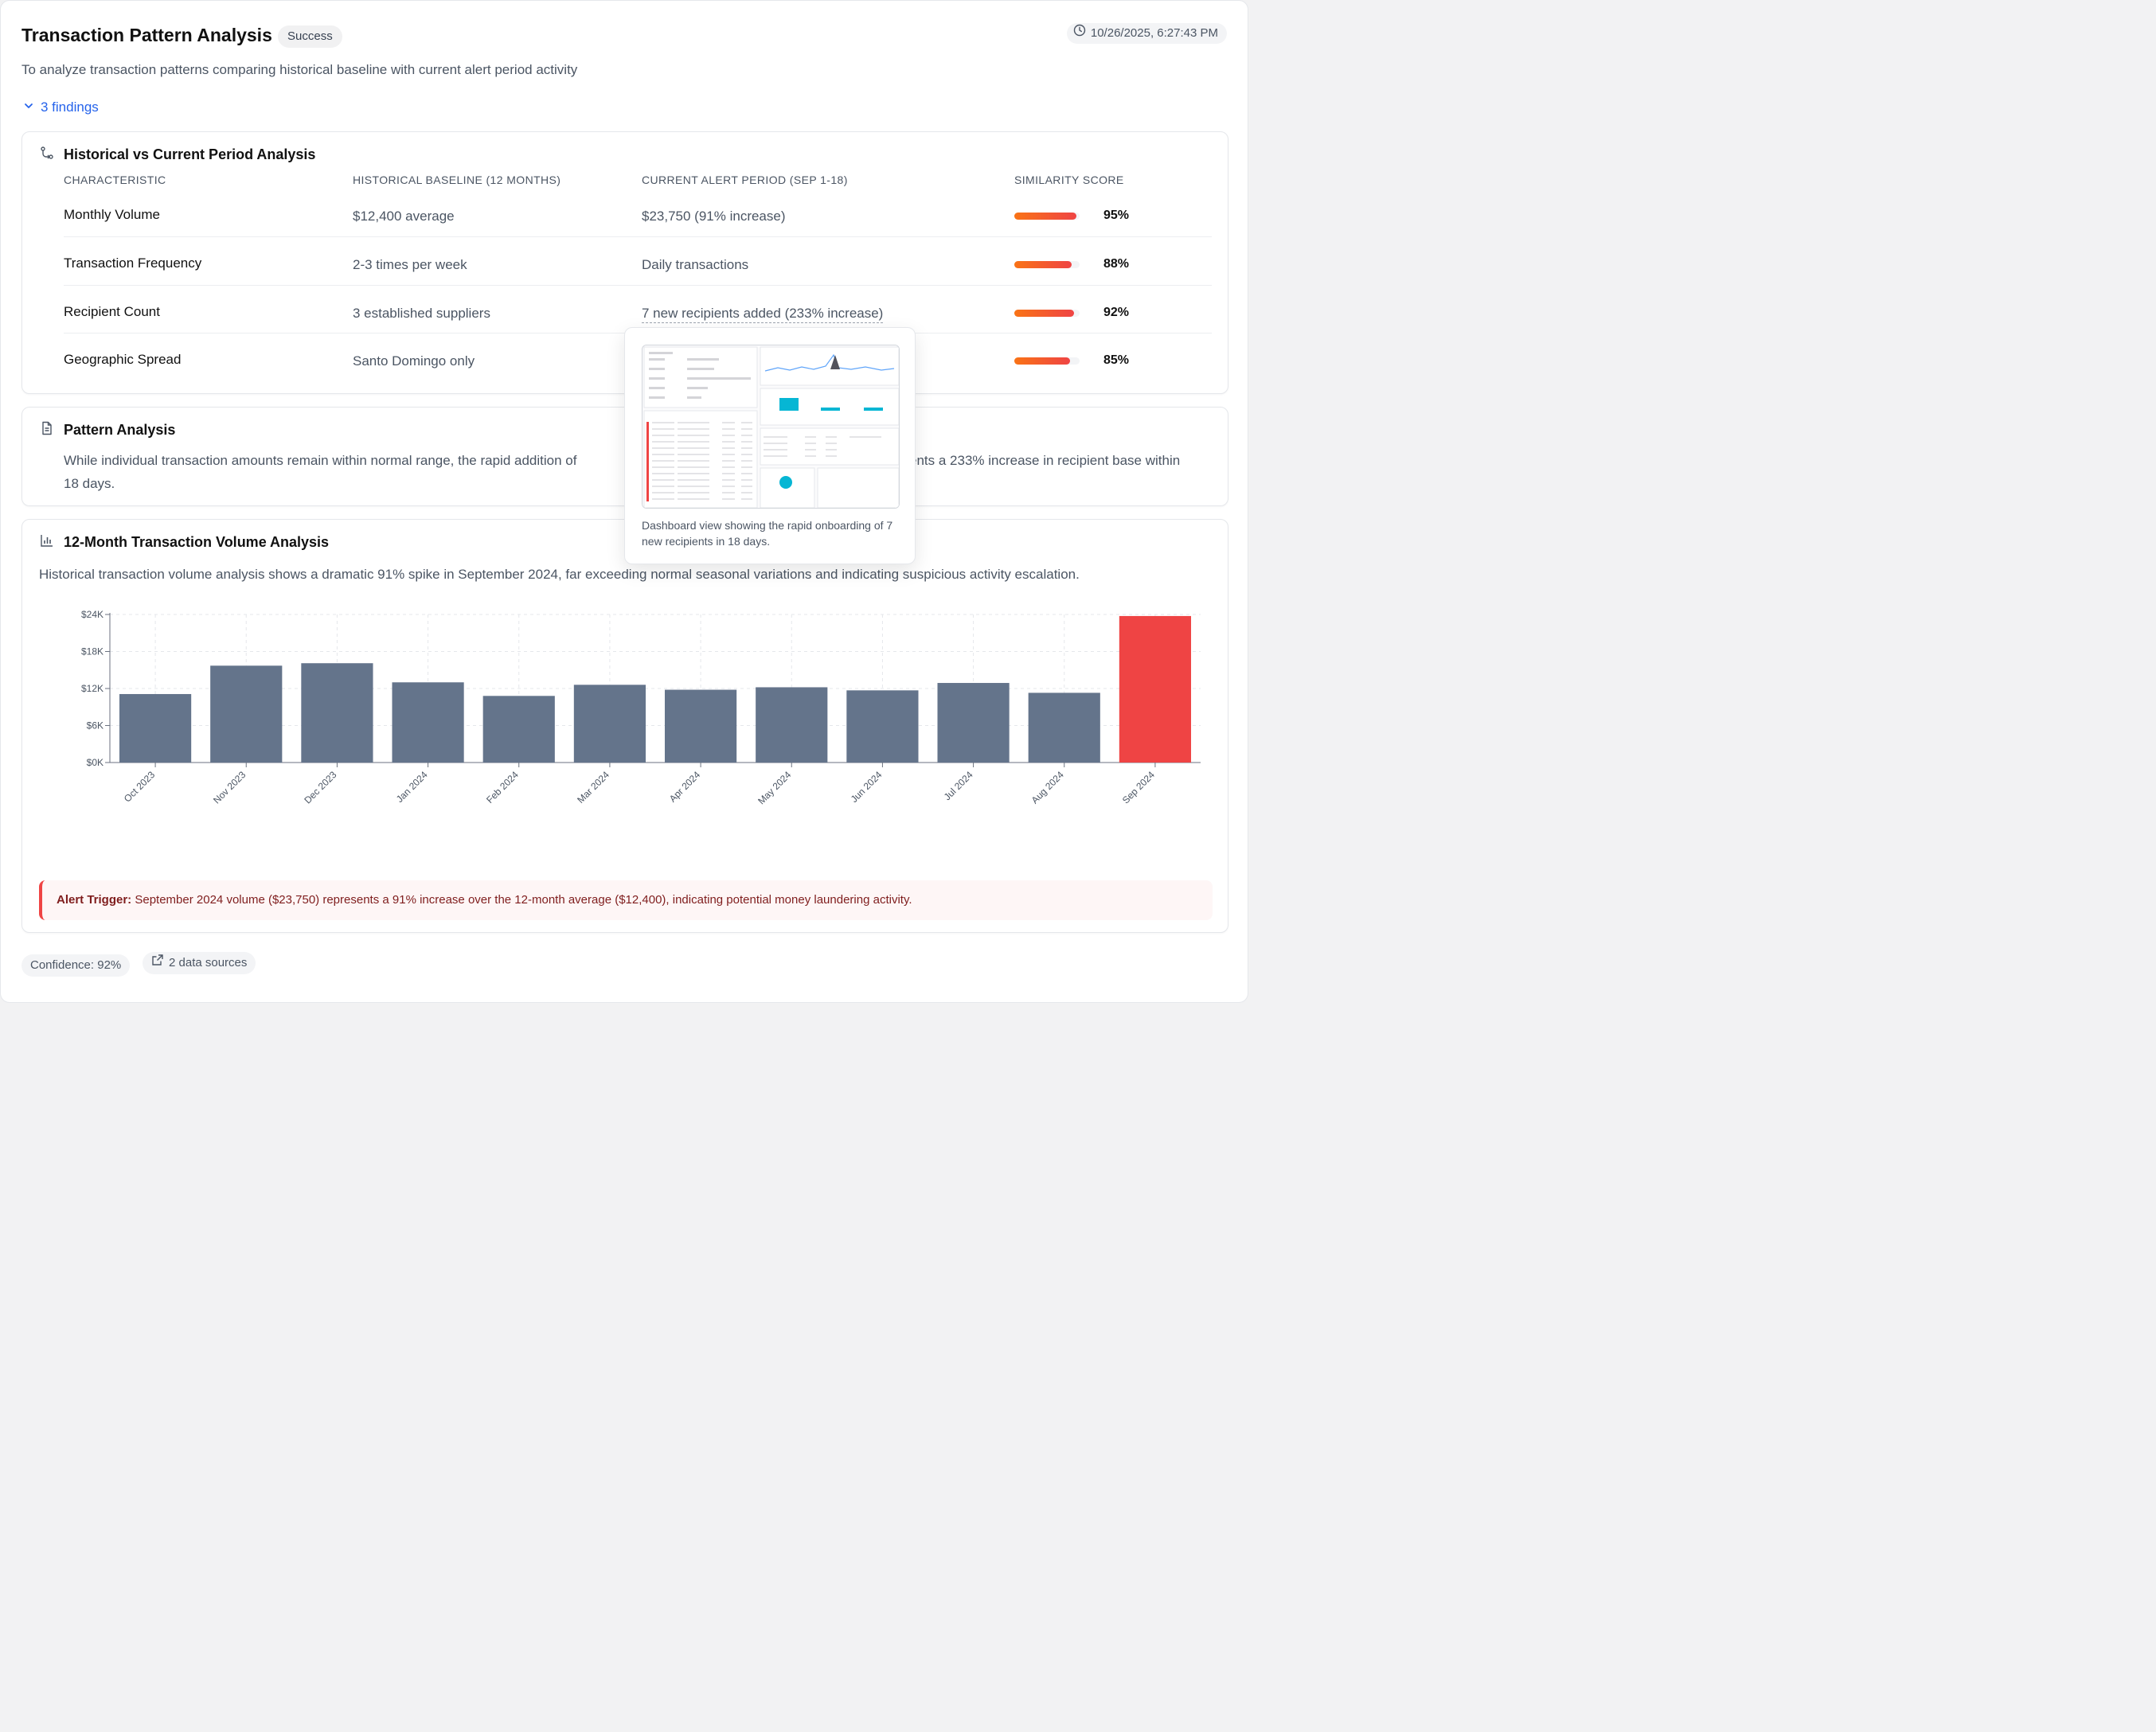 Image resolution: width=2156 pixels, height=1732 pixels. I want to click on column-header-similarity: SIMILARITY SCORE, so click(1069, 180).